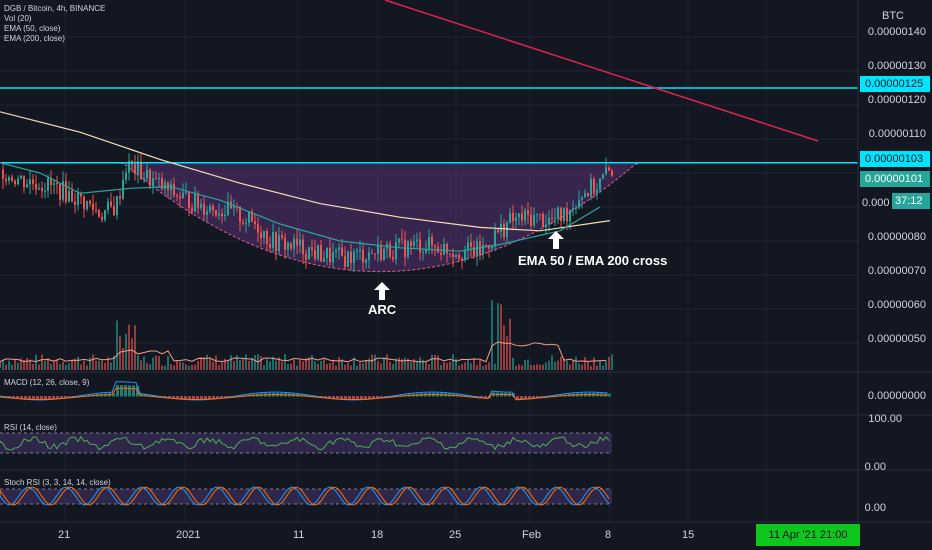 This screenshot has width=932, height=550. What do you see at coordinates (55, 8) in the screenshot?
I see `symbol-line: DGB / Bitcoin, 4h, BINANCE` at bounding box center [55, 8].